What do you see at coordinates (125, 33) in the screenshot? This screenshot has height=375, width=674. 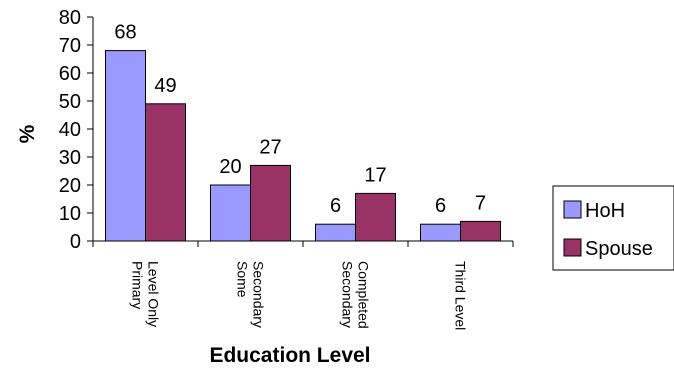 I see `data-label: 68` at bounding box center [125, 33].